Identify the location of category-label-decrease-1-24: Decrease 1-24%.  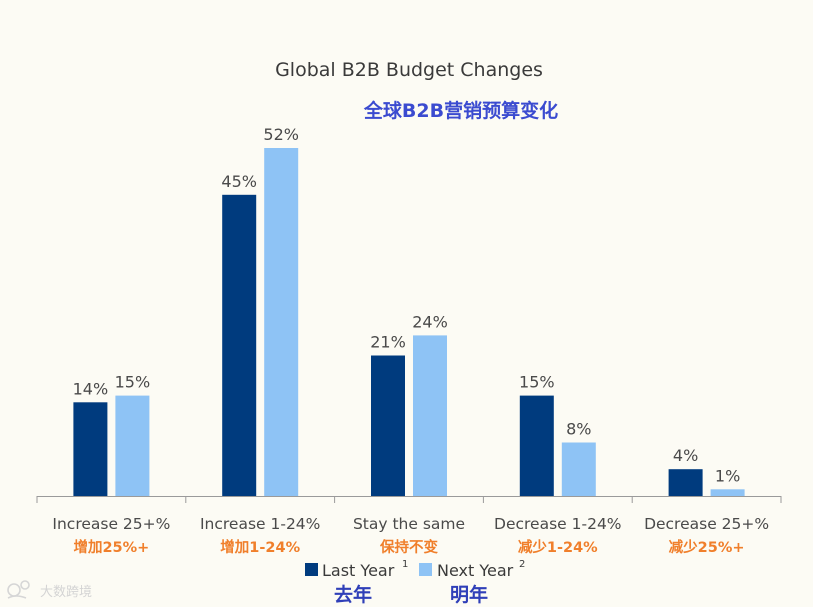
(558, 524).